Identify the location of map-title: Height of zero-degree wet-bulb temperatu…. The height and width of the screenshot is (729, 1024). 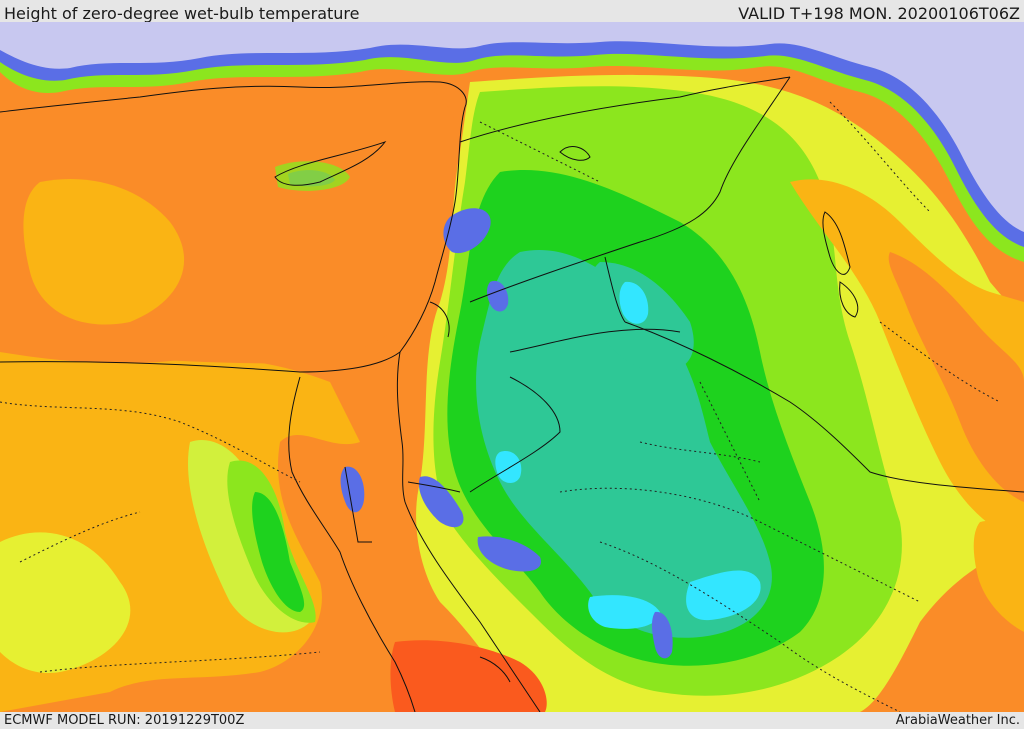
(182, 13).